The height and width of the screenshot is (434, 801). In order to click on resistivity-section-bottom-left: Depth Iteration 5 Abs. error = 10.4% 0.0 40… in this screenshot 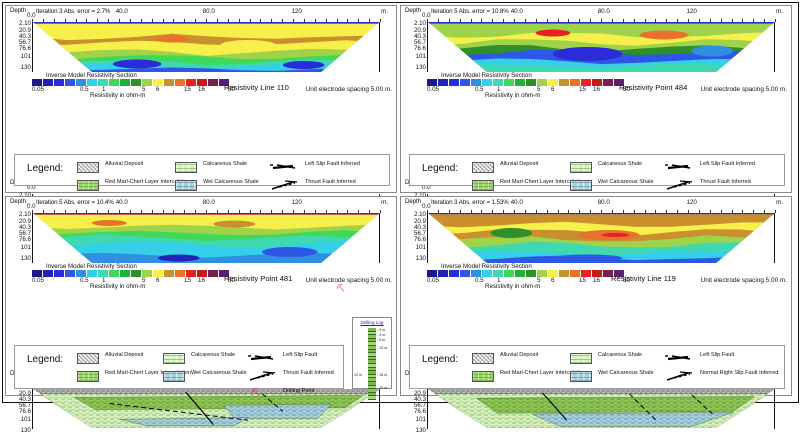, I will do `click(202, 243)`.